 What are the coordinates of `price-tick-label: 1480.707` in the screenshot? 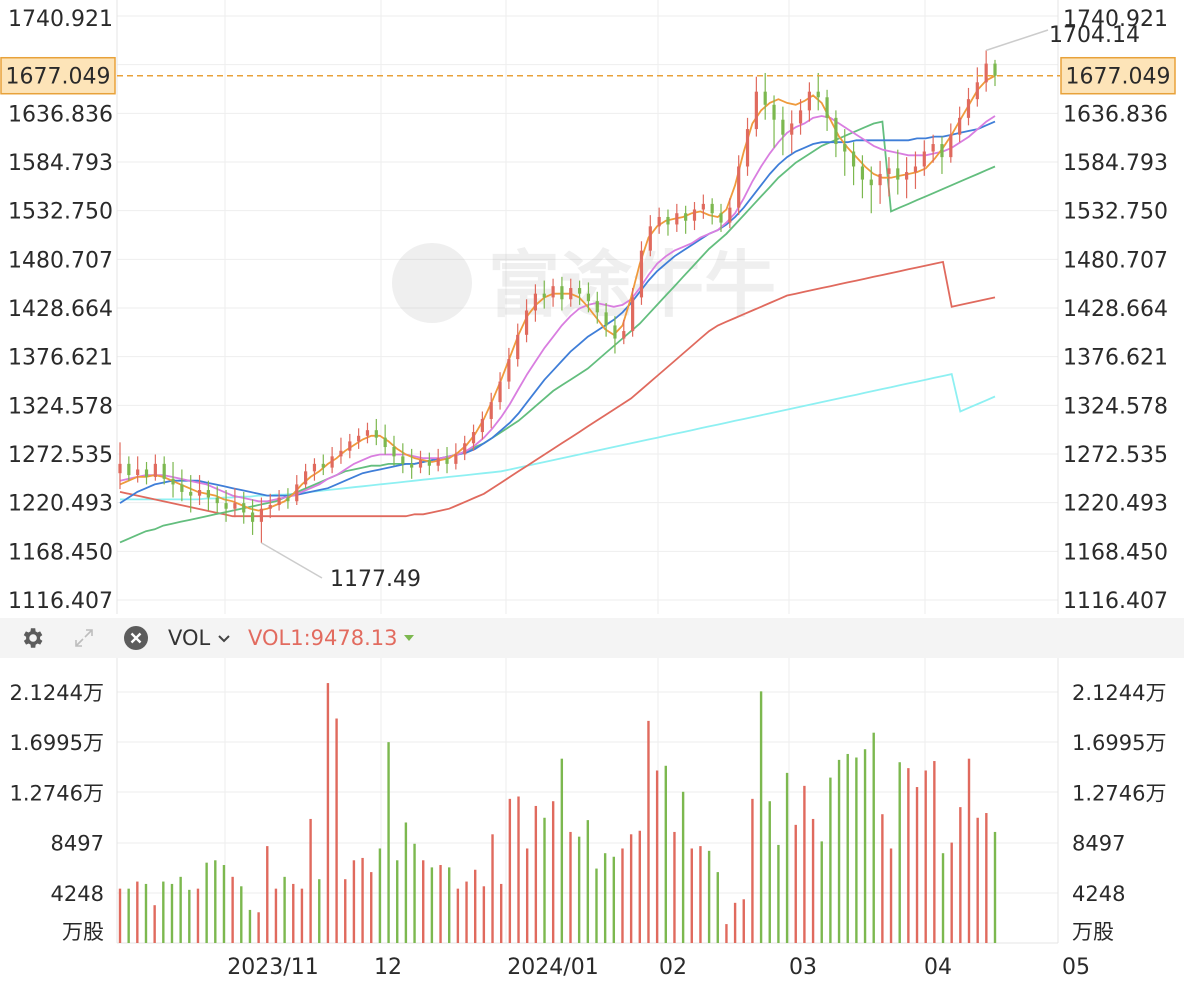 It's located at (60, 260).